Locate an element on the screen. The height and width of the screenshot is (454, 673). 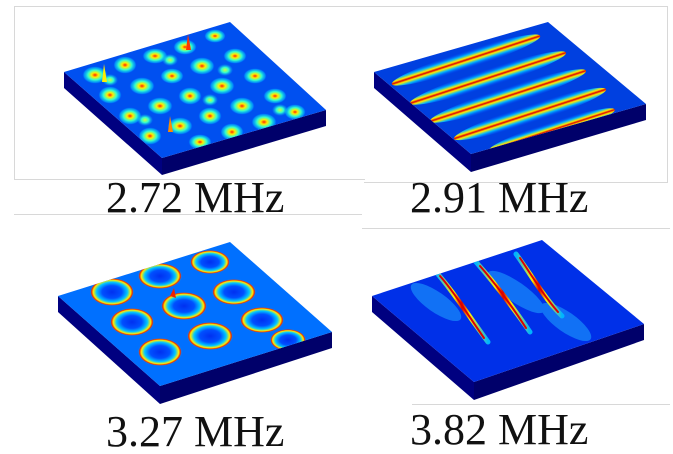
panel-frame-bottom-left is located at coordinates (188, 215).